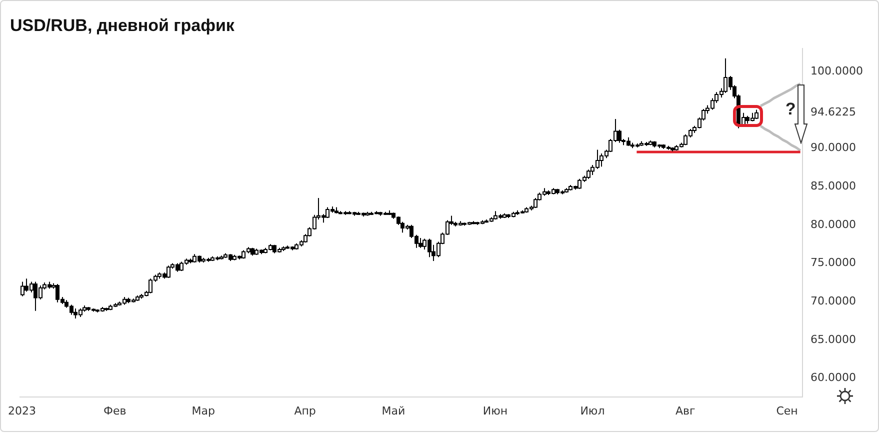  Describe the element at coordinates (203, 411) in the screenshot. I see `x-tick-label: Мар` at that location.